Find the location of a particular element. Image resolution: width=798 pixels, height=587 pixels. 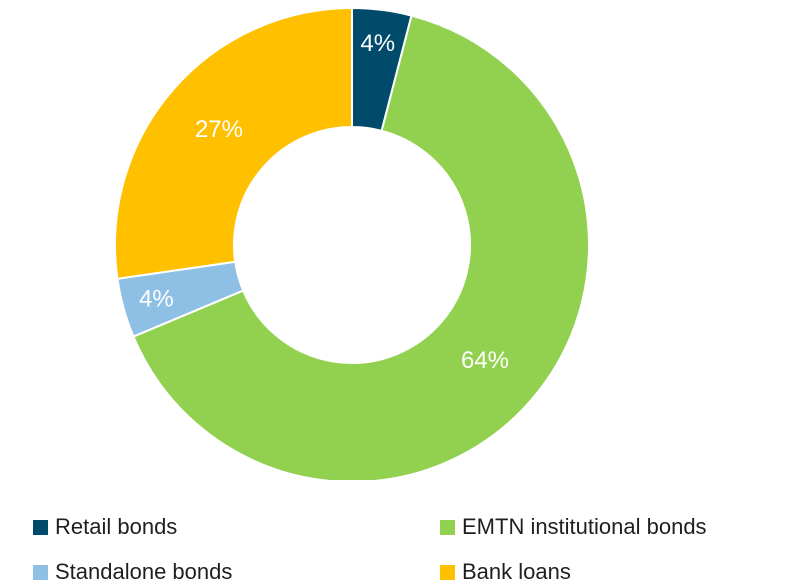

legend-label-emtn-institutional-bonds: EMTN institutional bonds is located at coordinates (584, 526).